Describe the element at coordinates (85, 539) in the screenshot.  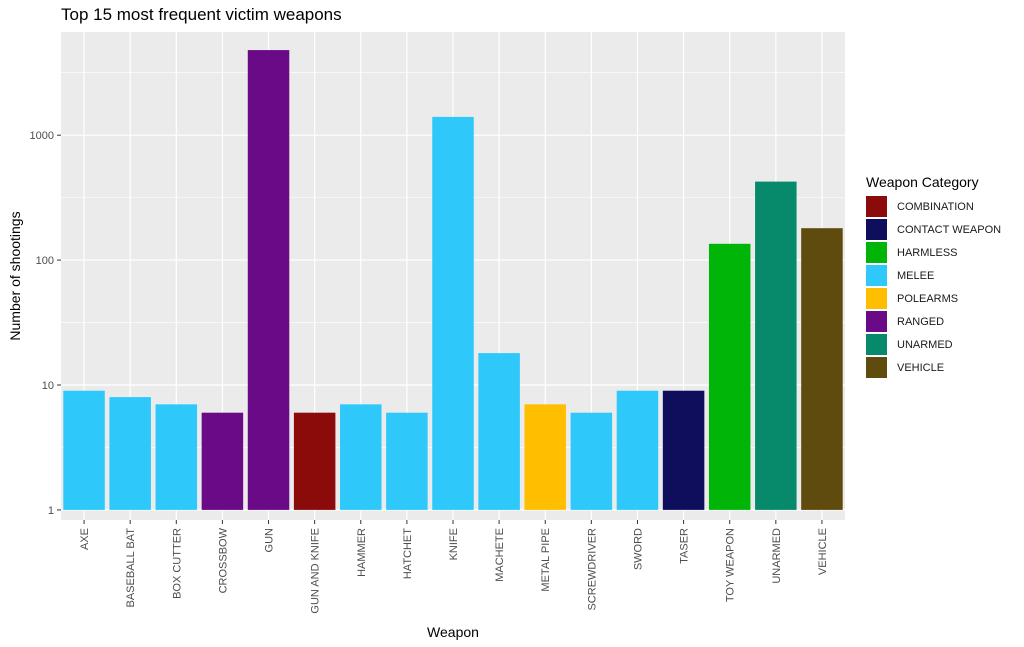
I see `x-tick-label: AXE` at that location.